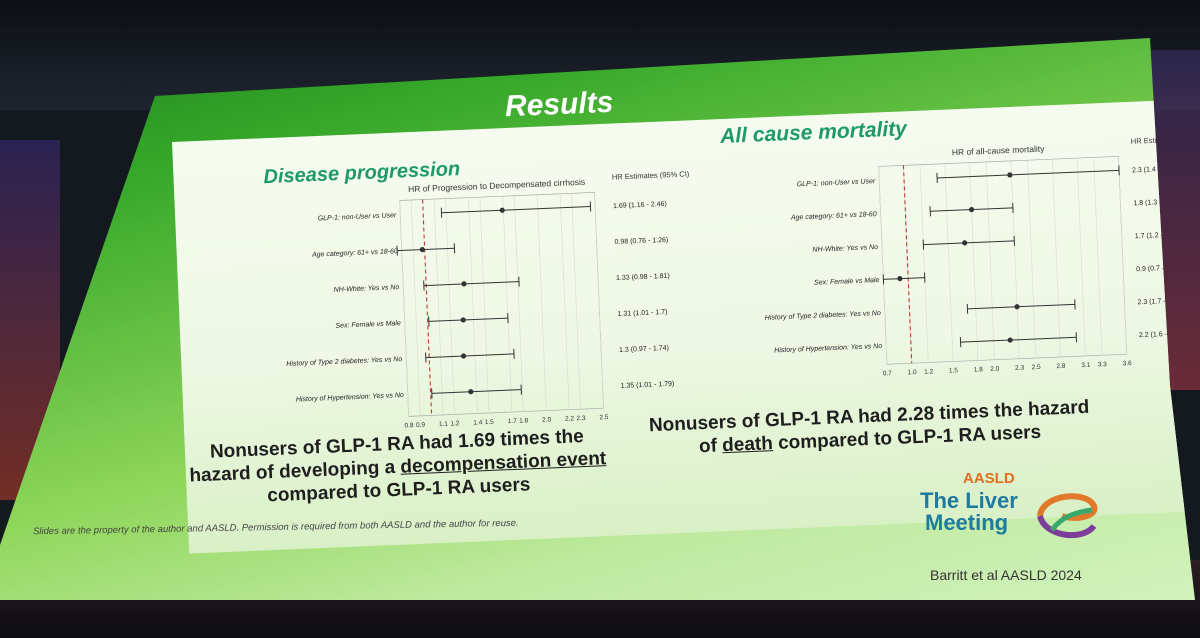  Describe the element at coordinates (710, 446) in the screenshot. I see `right-caption-line2-pre: of` at that location.